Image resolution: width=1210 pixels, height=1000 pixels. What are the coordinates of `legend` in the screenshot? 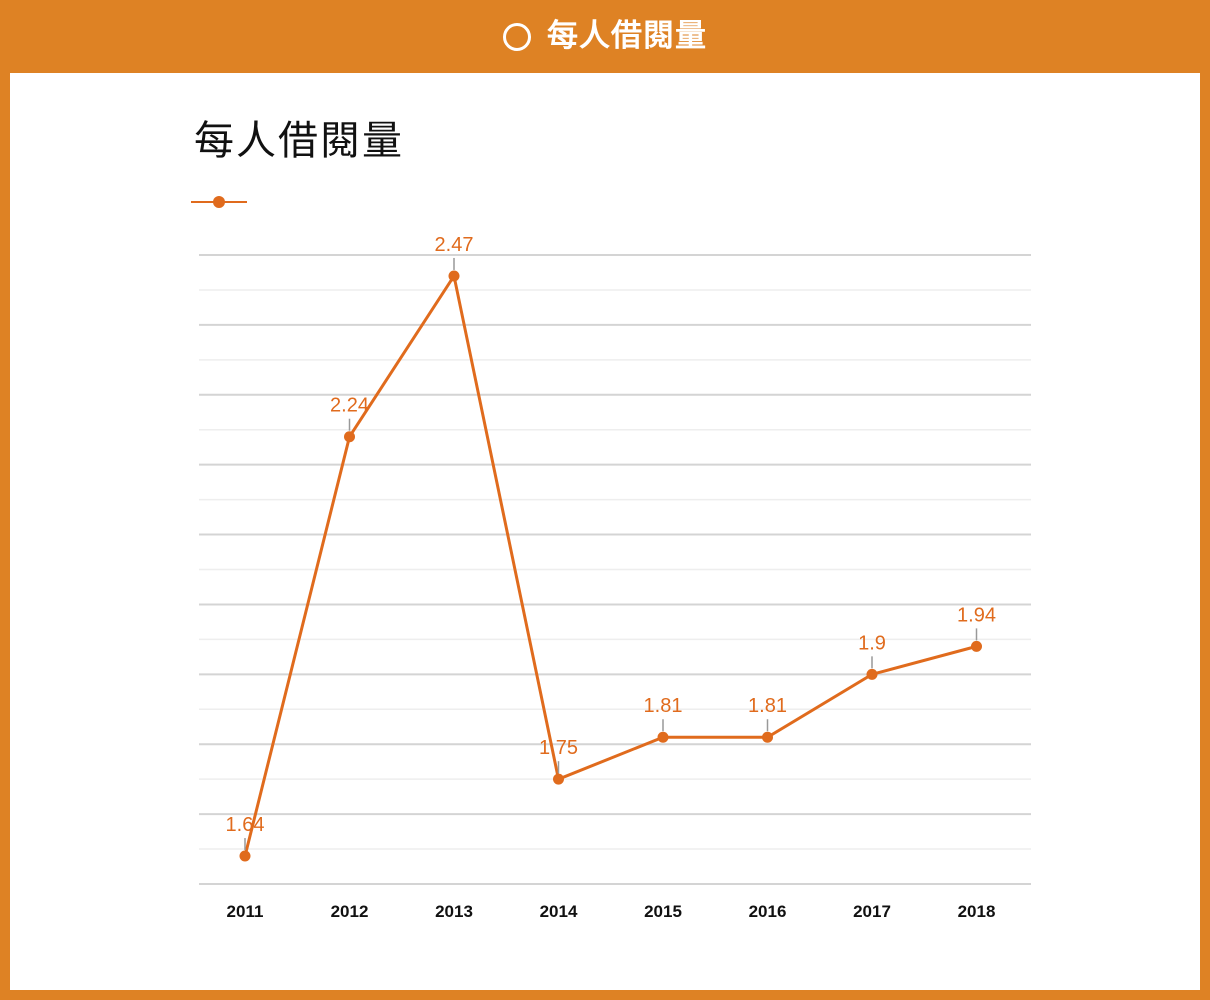 It's located at (219, 202).